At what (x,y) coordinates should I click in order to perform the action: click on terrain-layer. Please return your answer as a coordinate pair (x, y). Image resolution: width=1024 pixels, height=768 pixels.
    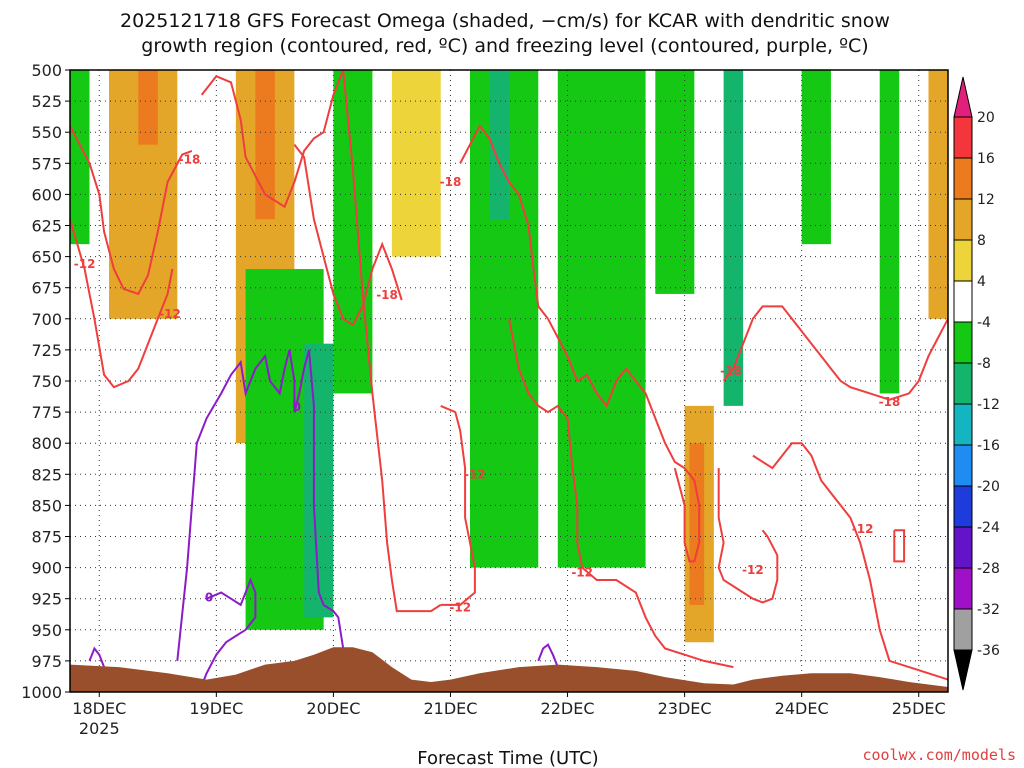
    Looking at the image, I should click on (509, 669).